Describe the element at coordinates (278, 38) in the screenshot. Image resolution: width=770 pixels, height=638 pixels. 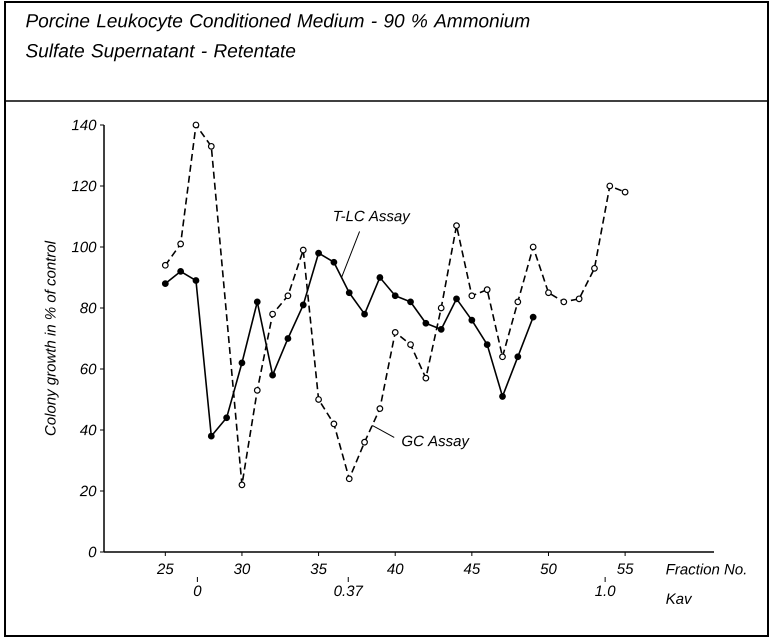
I see `chart-title: Porcine Leukocyte Conditioned Medium - 90 % Ammonium Sulfate Supernatant - Retentate` at that location.